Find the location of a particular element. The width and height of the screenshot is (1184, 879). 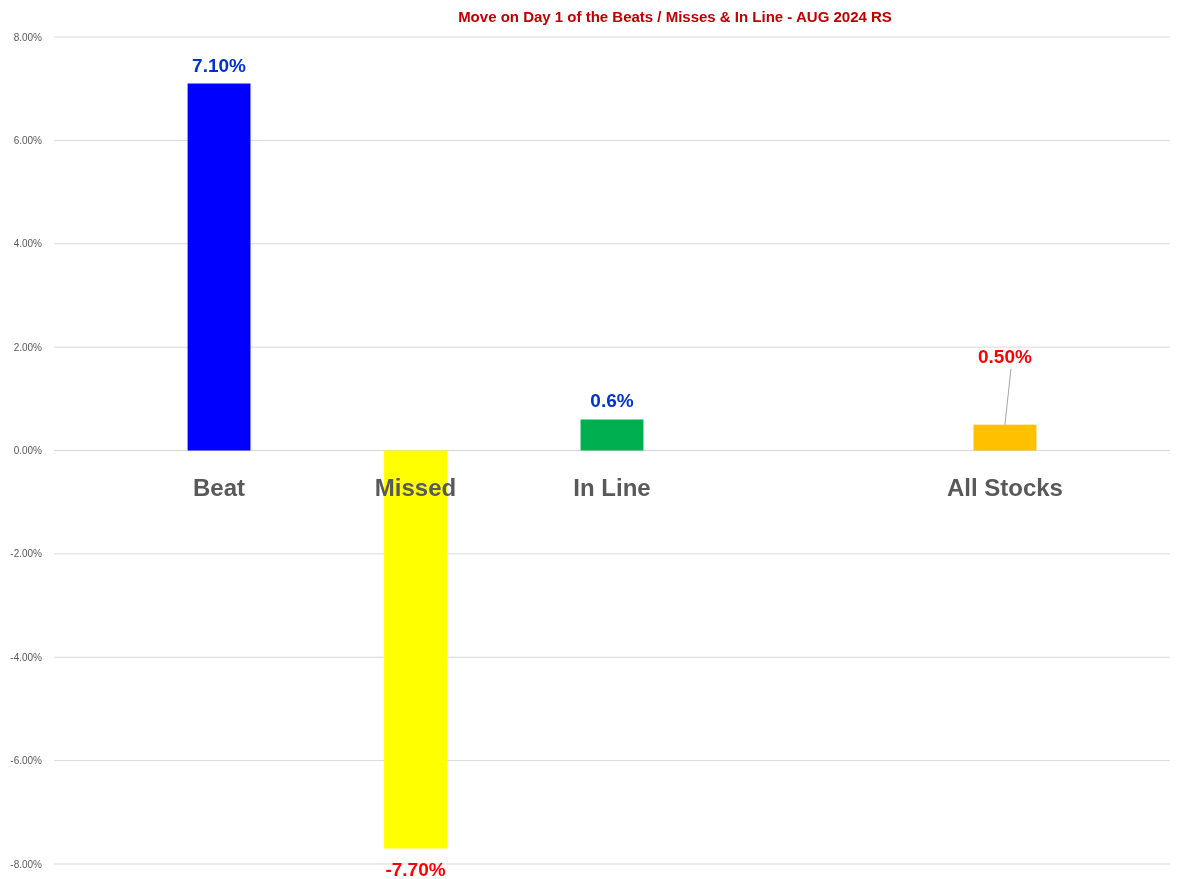

x-tick-label: All Stocks is located at coordinates (1004, 487).